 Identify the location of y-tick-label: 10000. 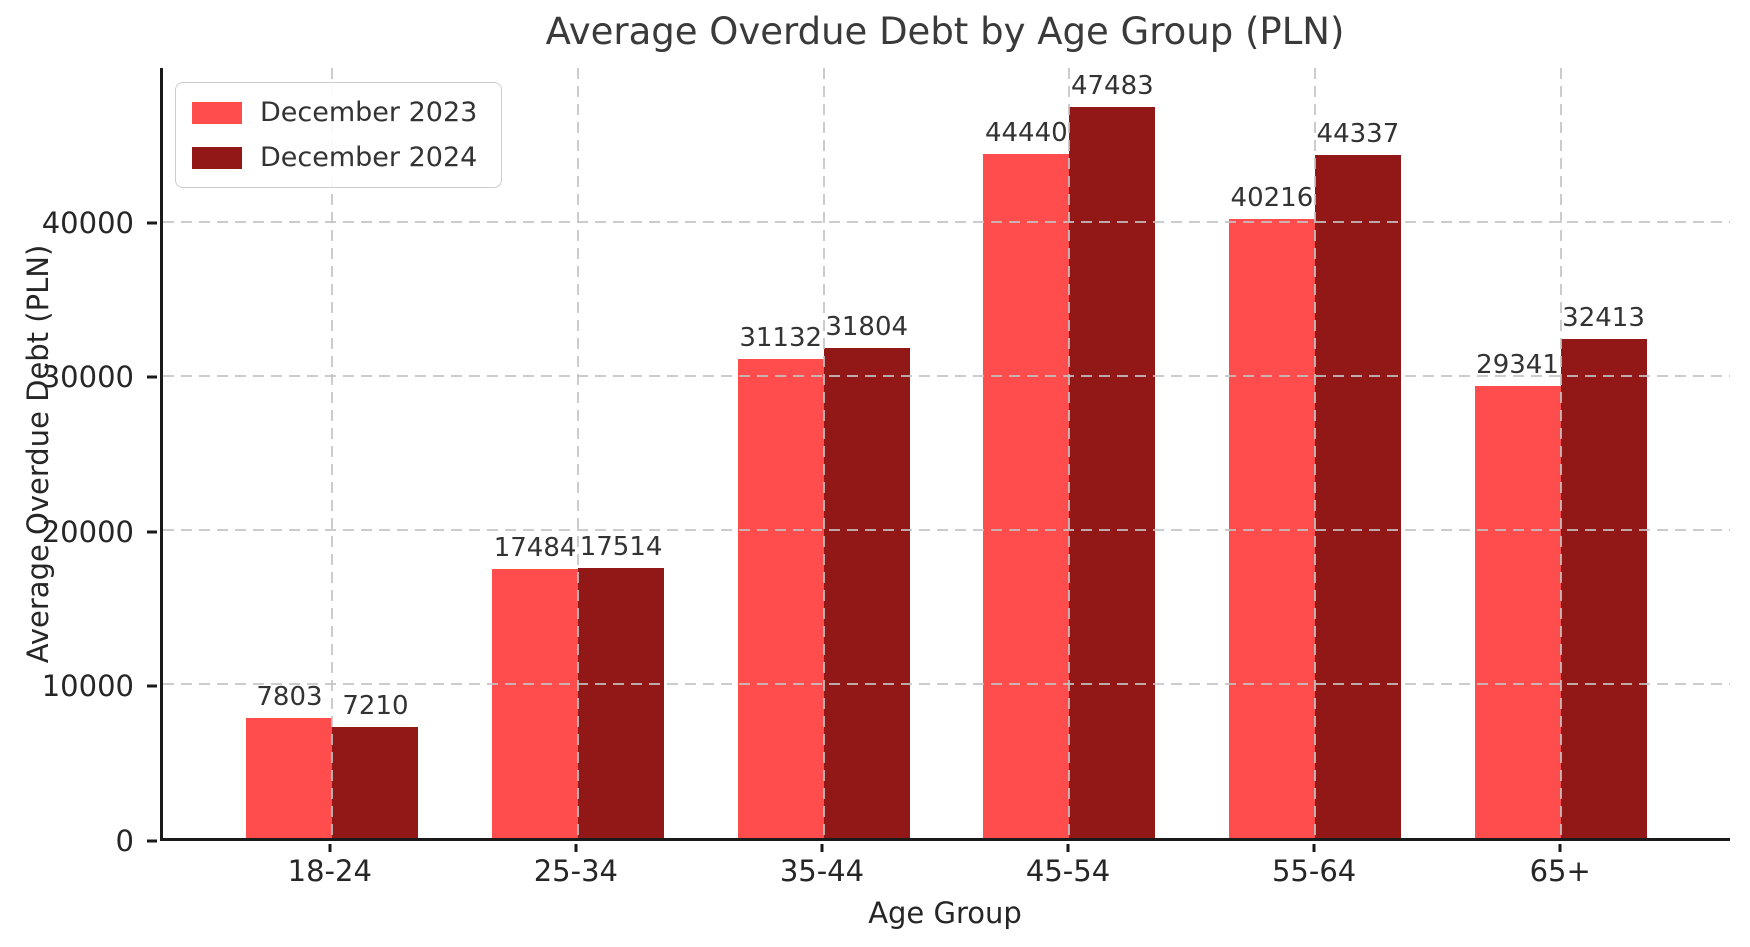
(87, 686).